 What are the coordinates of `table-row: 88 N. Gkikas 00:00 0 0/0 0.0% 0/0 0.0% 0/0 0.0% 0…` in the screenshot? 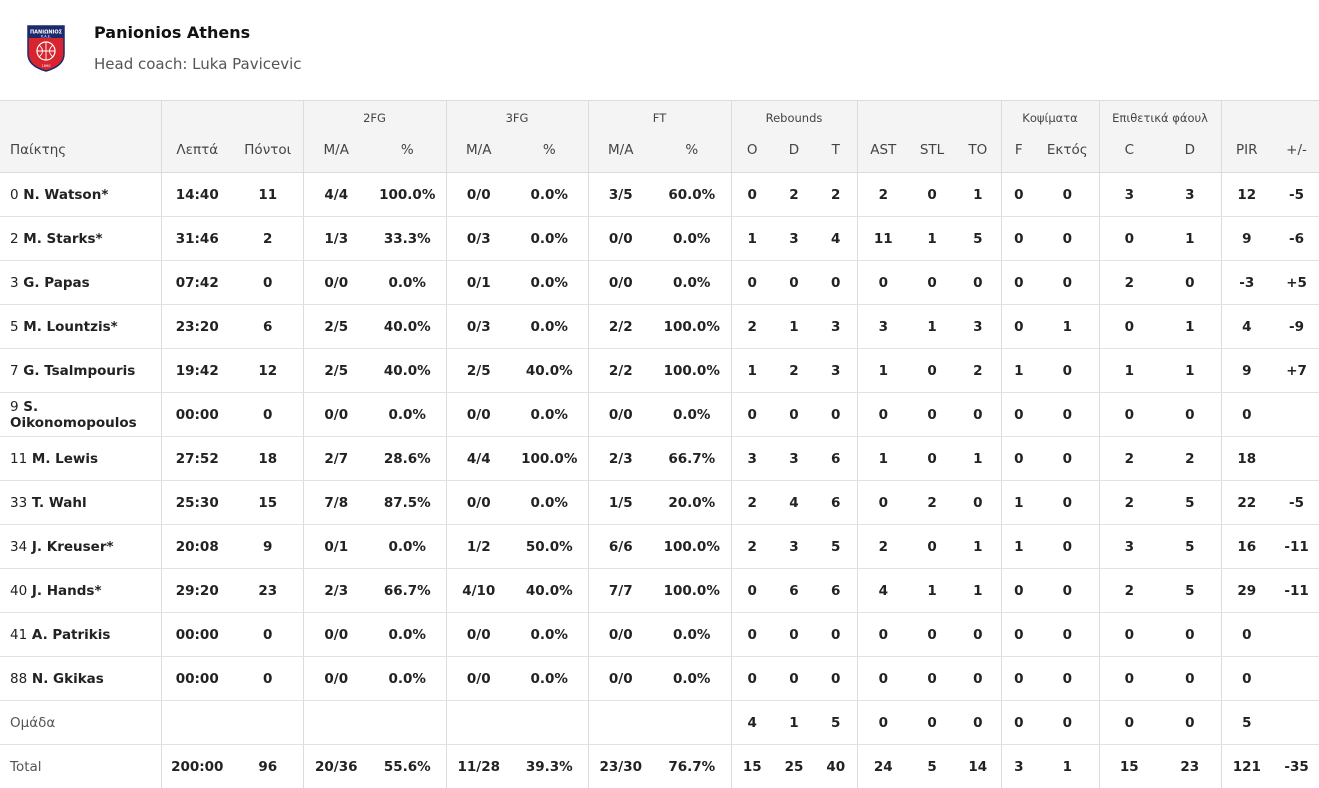 It's located at (659, 678).